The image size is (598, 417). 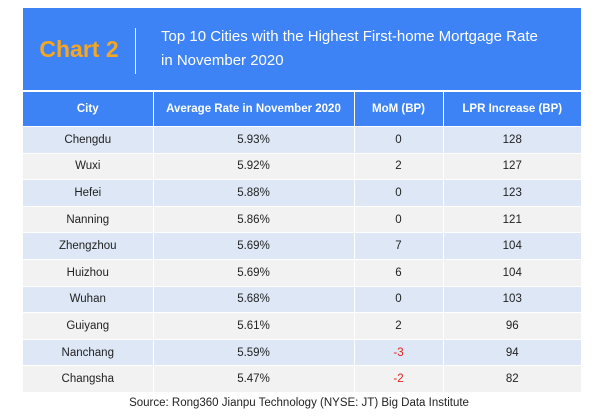 I want to click on lpr-cell: 121, so click(x=511, y=219).